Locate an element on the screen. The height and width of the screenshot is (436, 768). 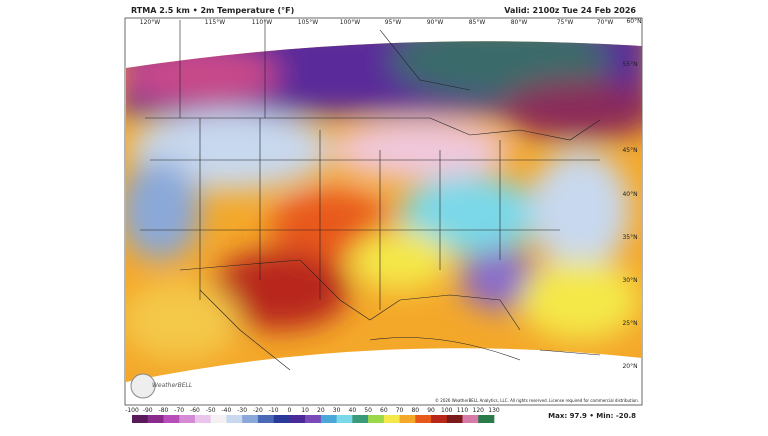
latitude-label: 40°N is located at coordinates (629, 194).